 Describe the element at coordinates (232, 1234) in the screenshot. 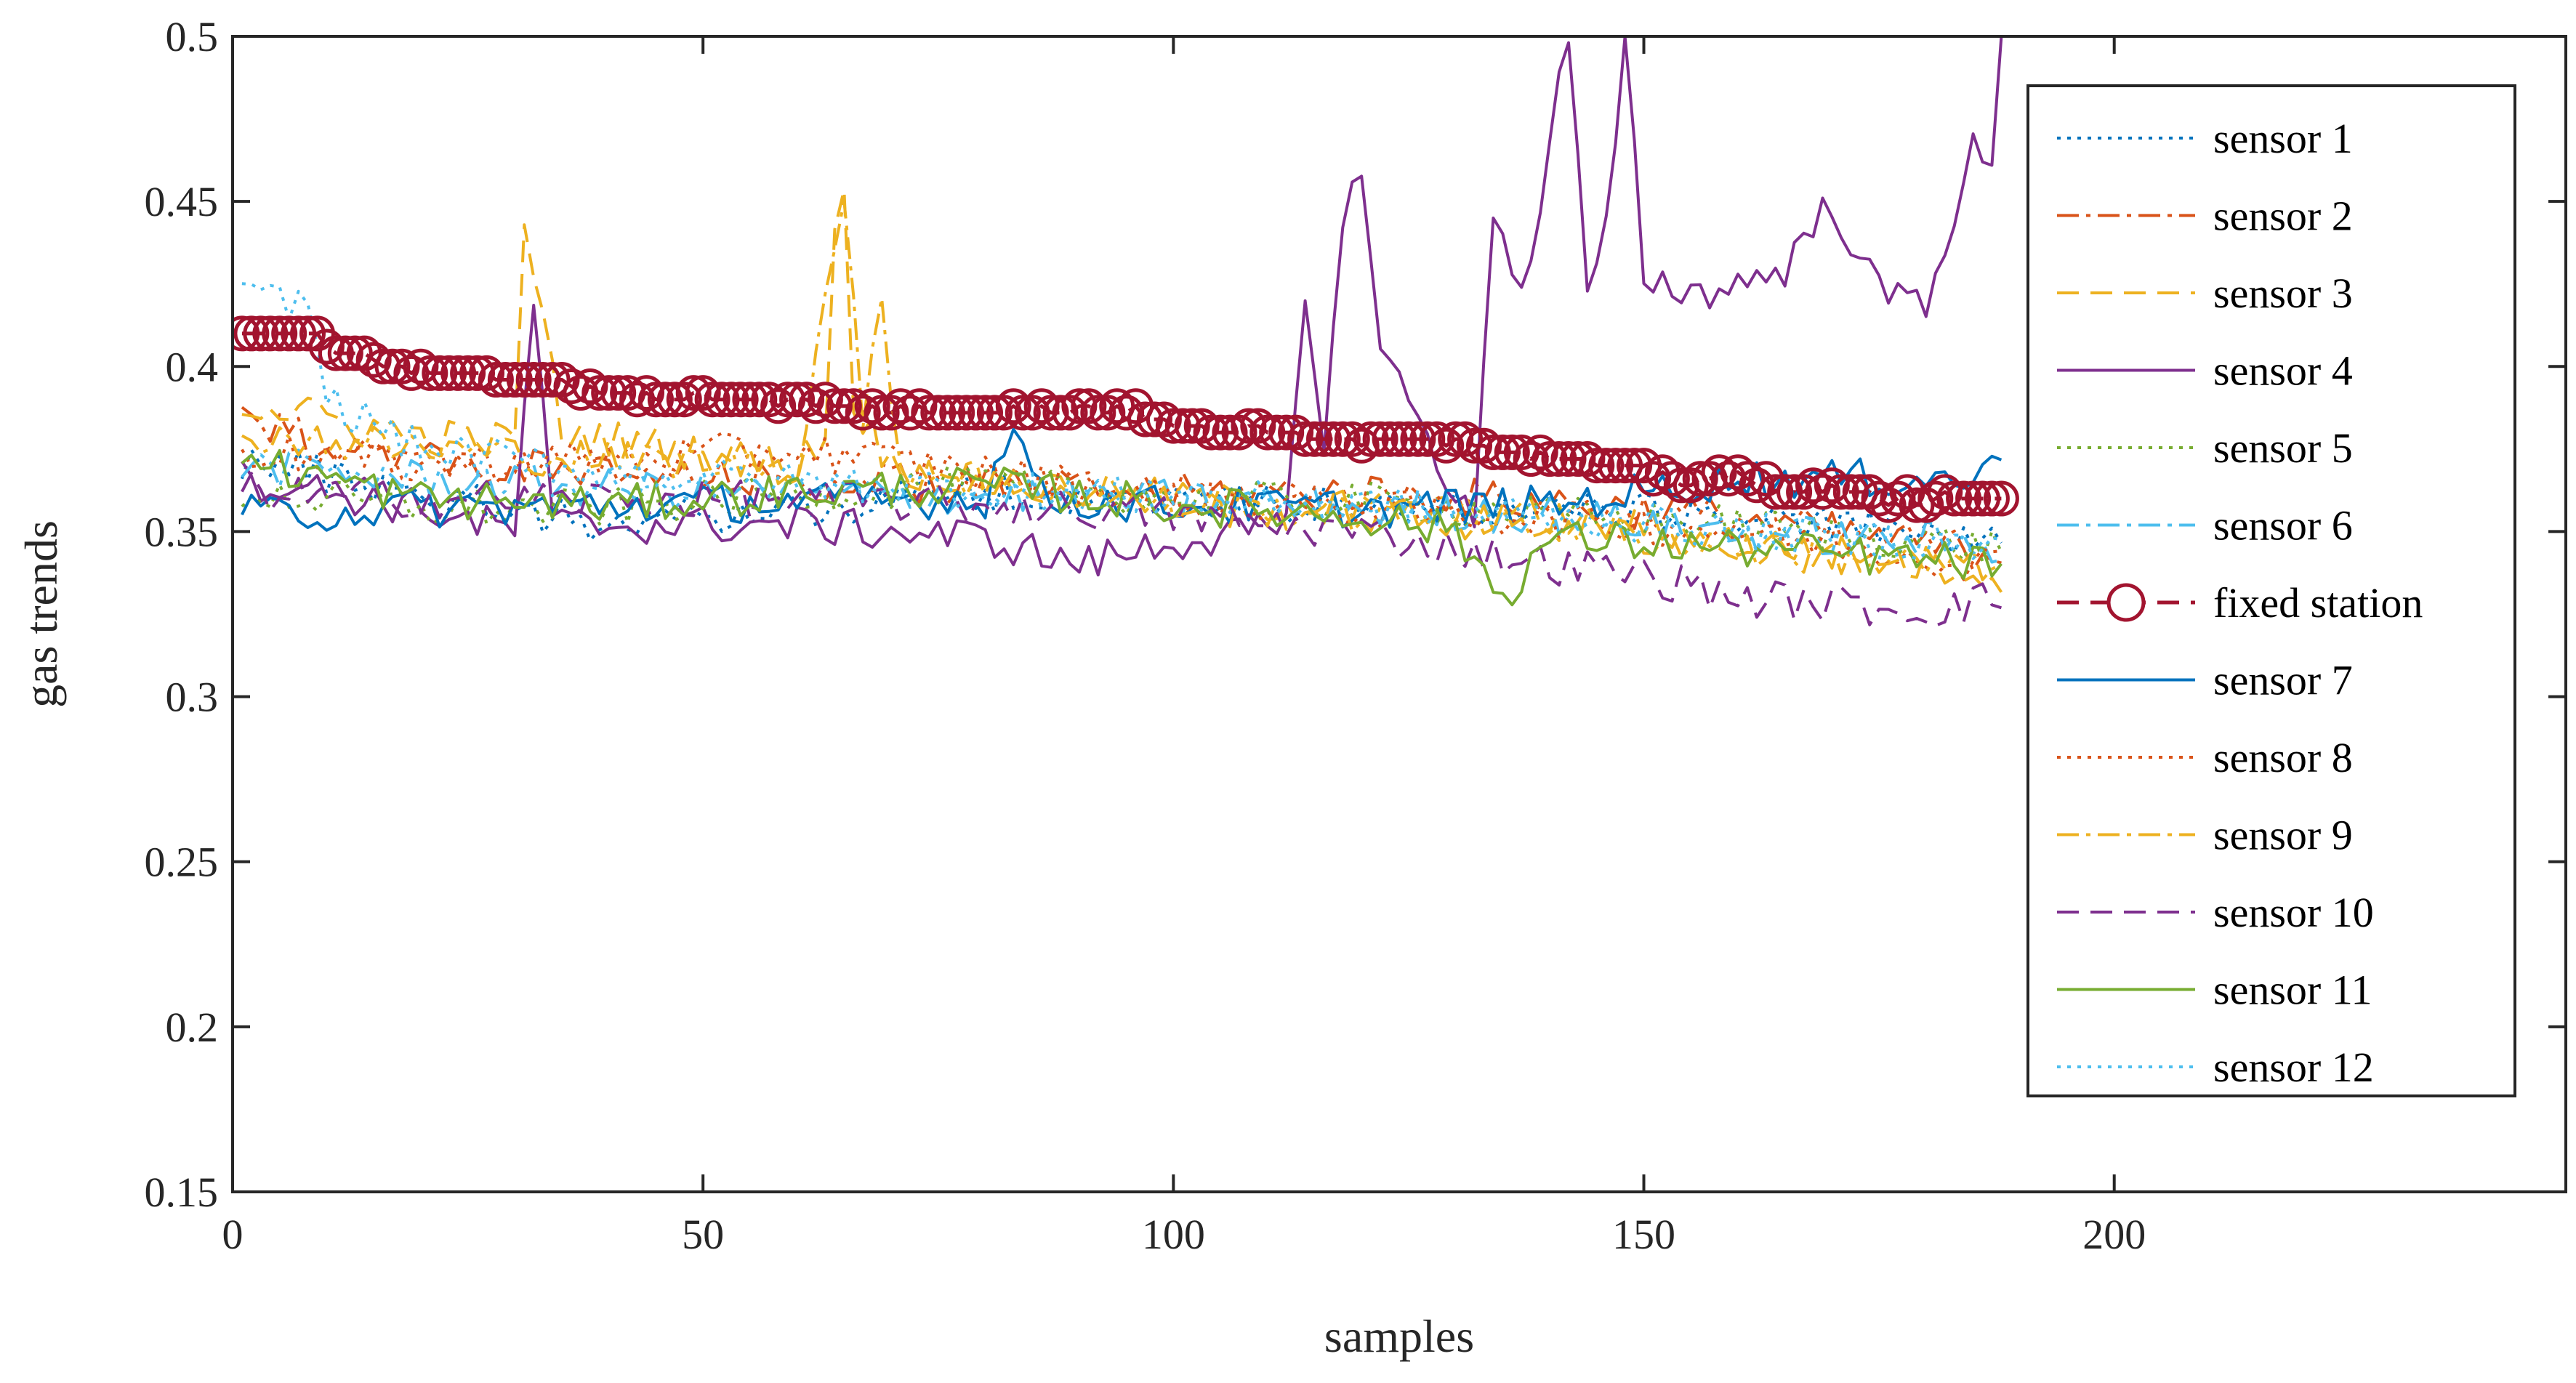

I see `x-tick-label: 0` at that location.